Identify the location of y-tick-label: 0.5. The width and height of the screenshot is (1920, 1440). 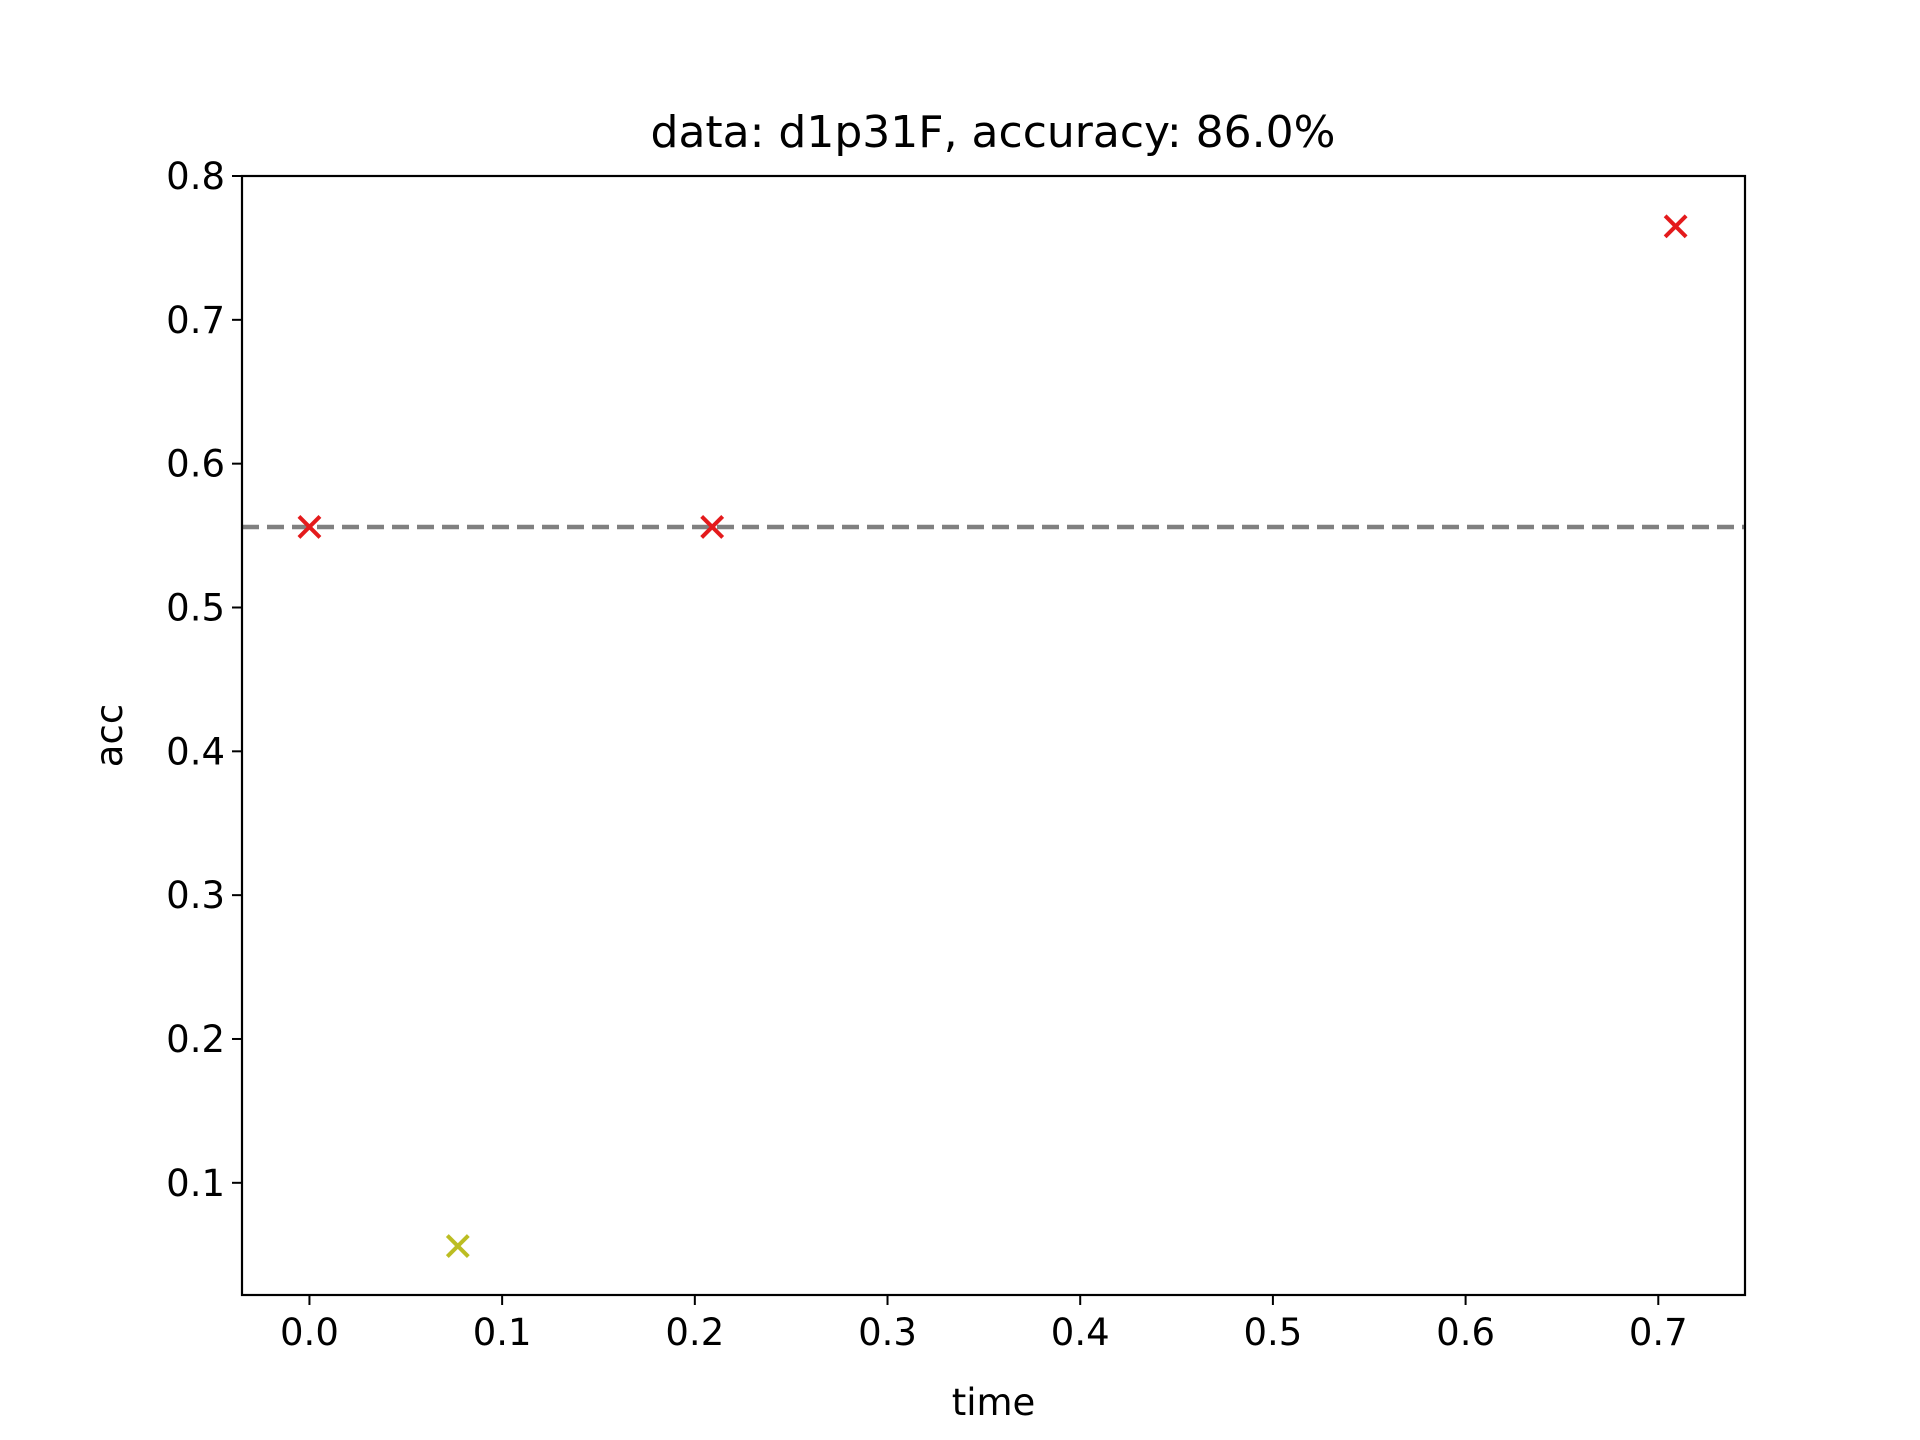
(195, 607).